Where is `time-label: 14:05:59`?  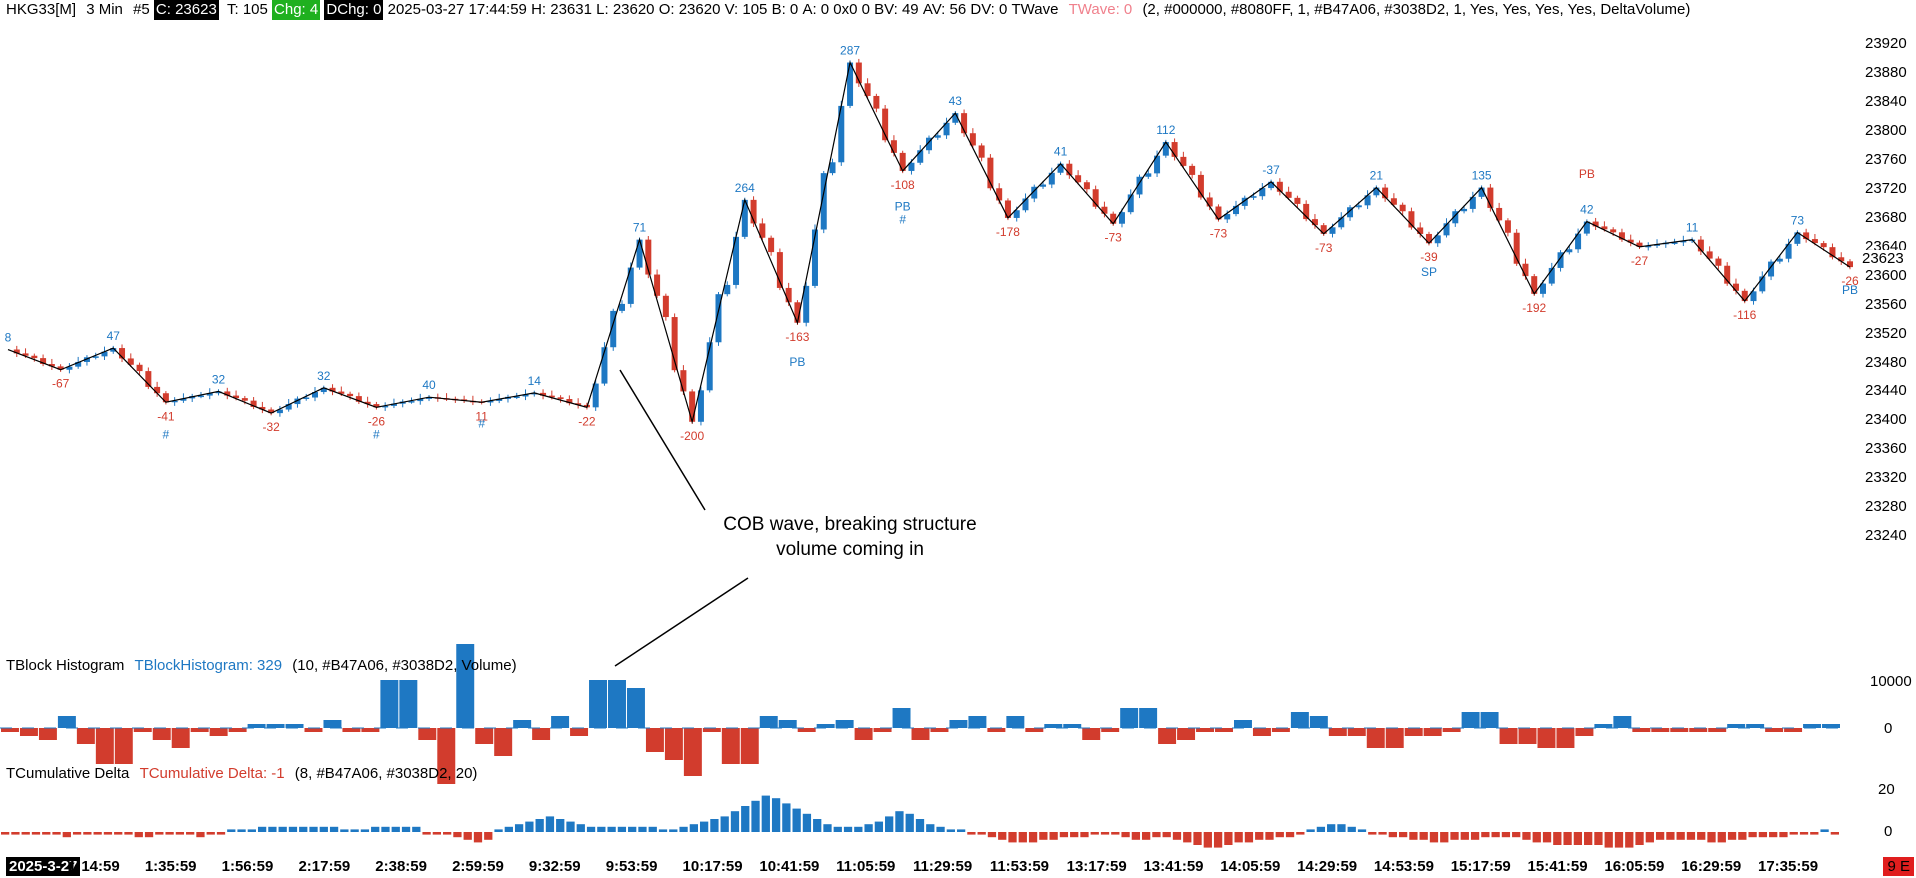 time-label: 14:05:59 is located at coordinates (1250, 866).